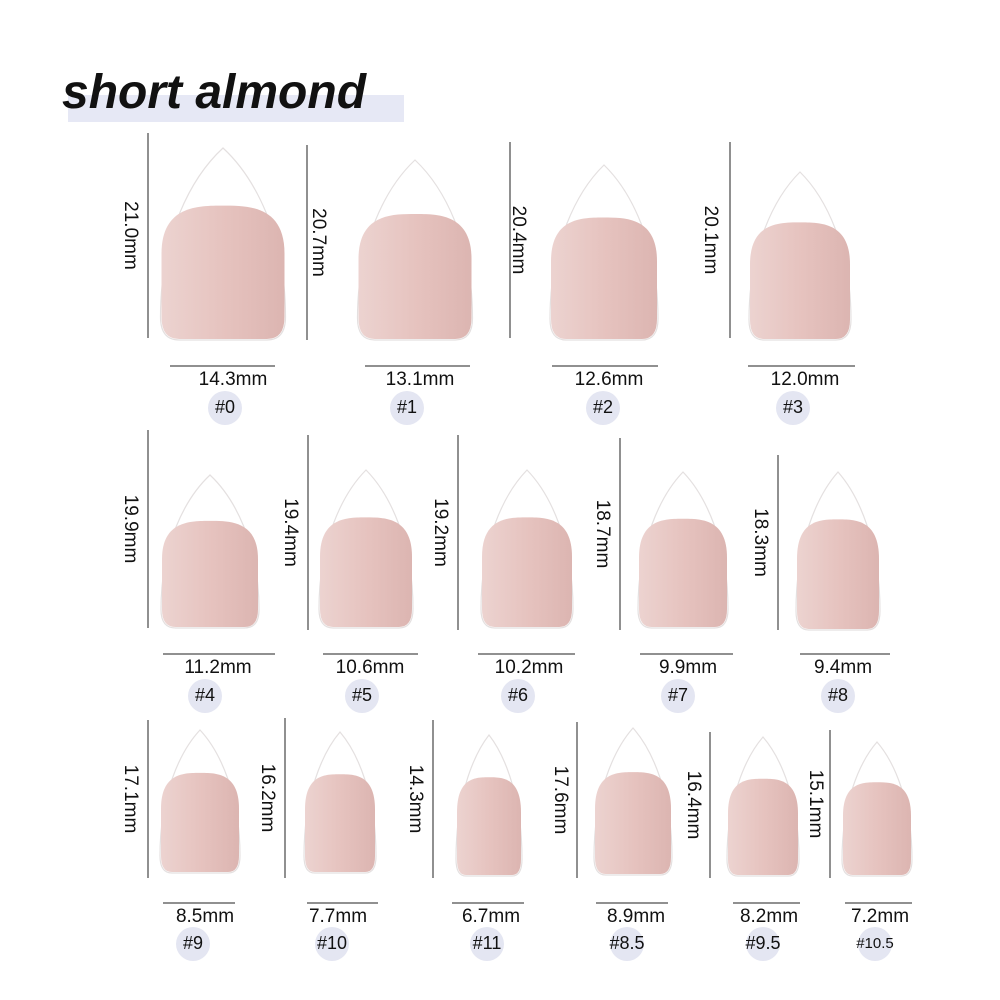 This screenshot has height=1000, width=1000. I want to click on size-label: #2, so click(603, 407).